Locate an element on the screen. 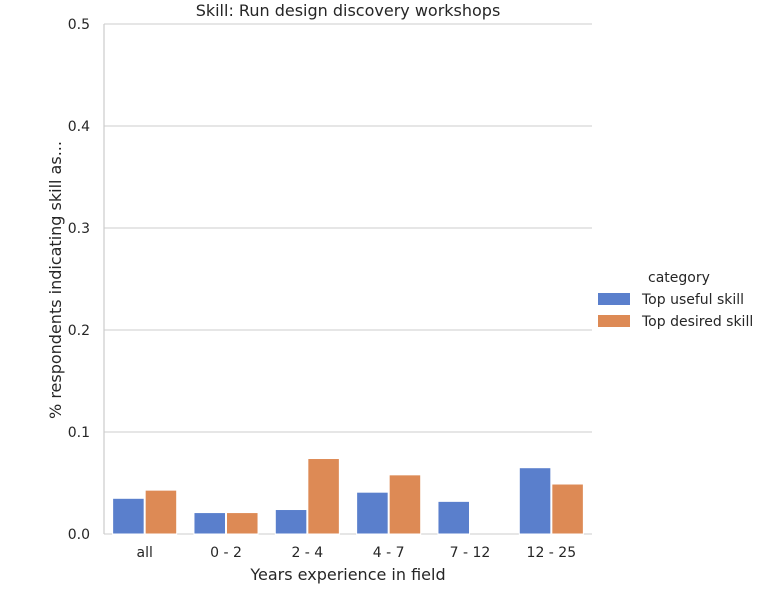 Image resolution: width=765 pixels, height=600 pixels. x-tick-label: 2 - 4 is located at coordinates (307, 553).